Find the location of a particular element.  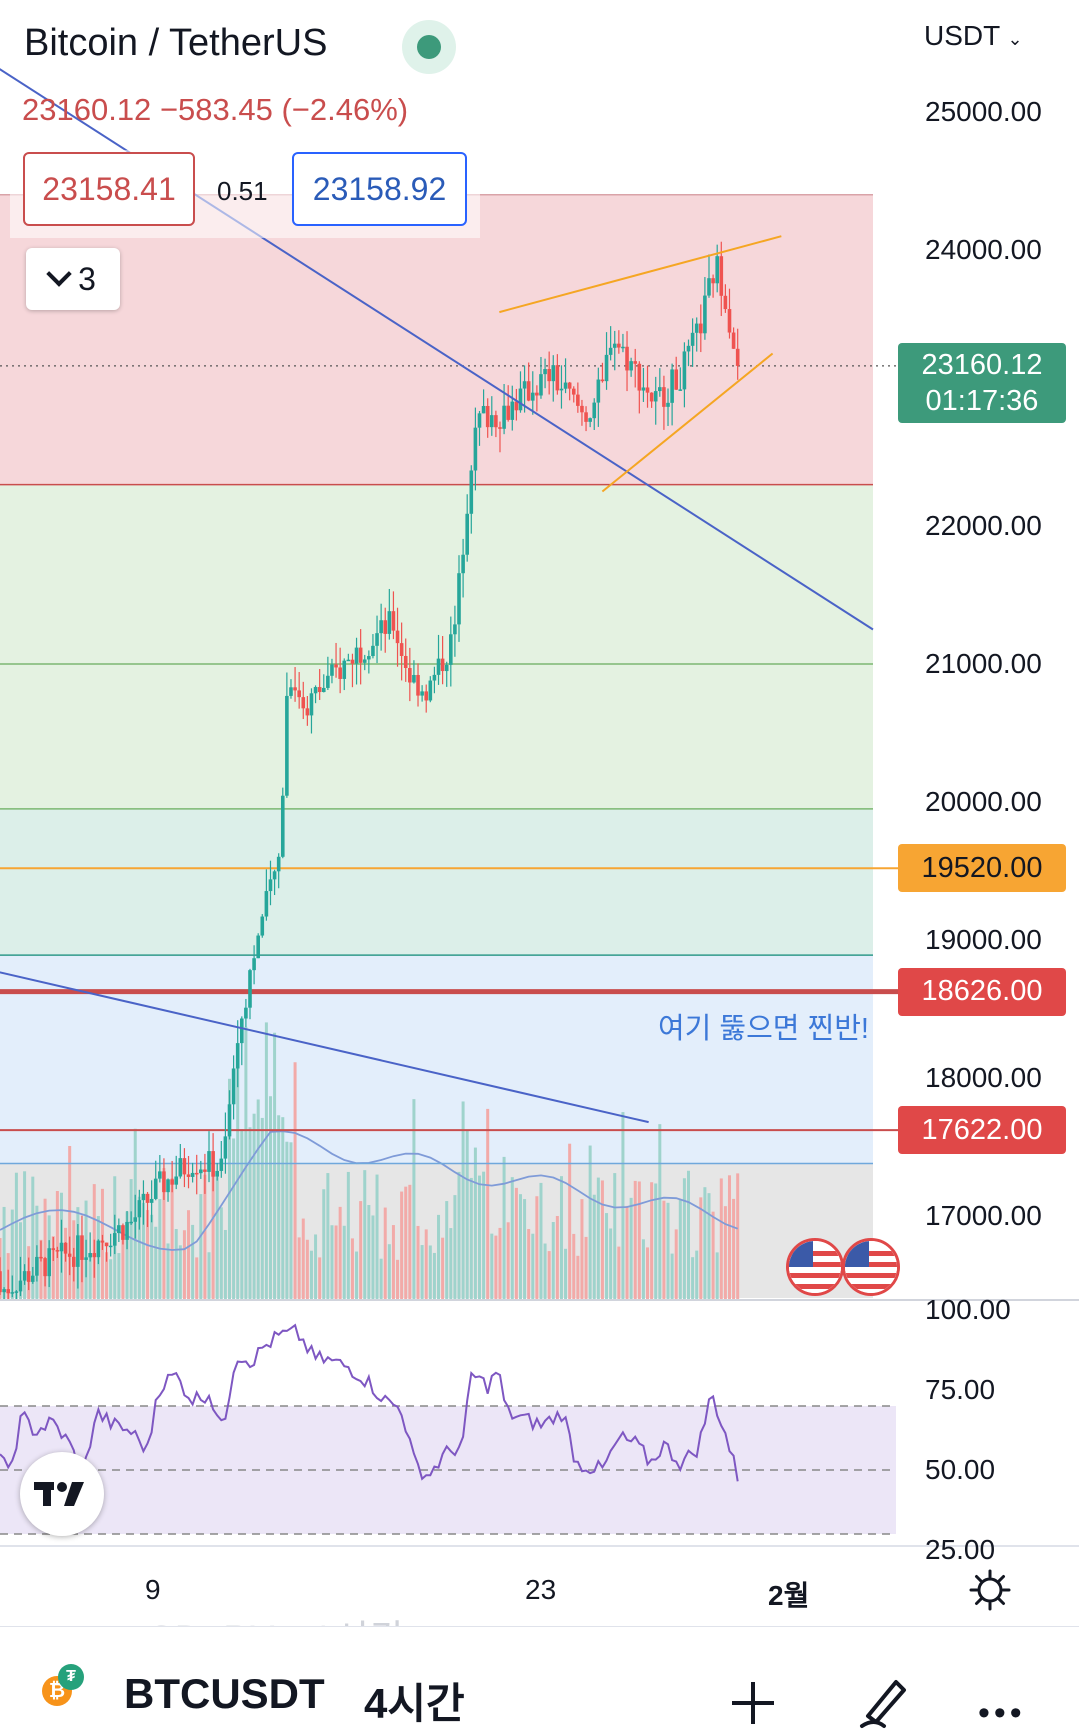

price-change: 23160.12 −583.45 (−2.46%) is located at coordinates (215, 110).